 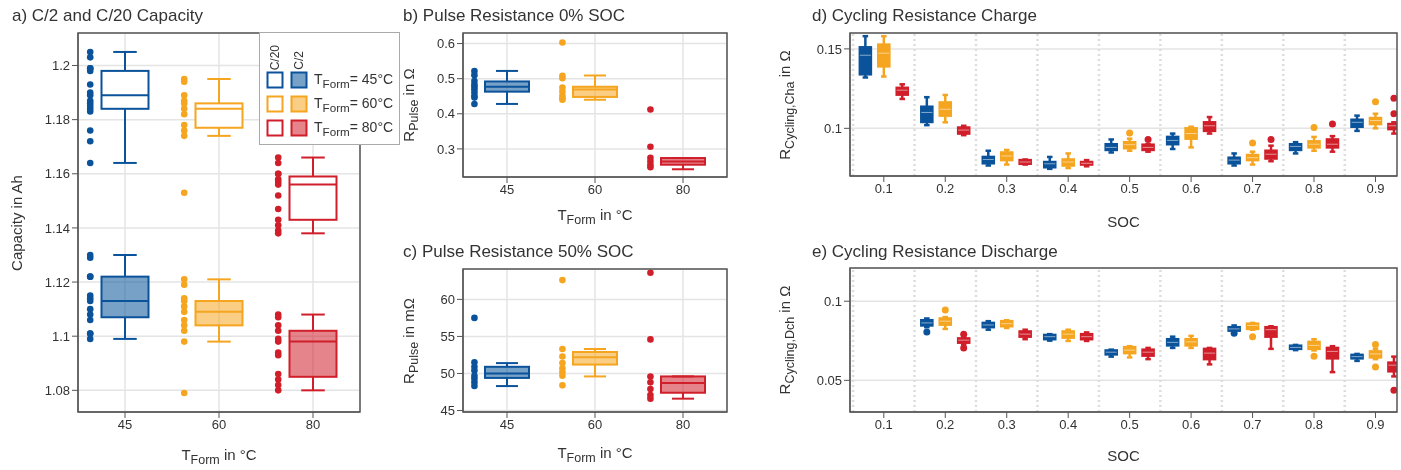 I want to click on y-tick-label: 55, so click(x=447, y=337).